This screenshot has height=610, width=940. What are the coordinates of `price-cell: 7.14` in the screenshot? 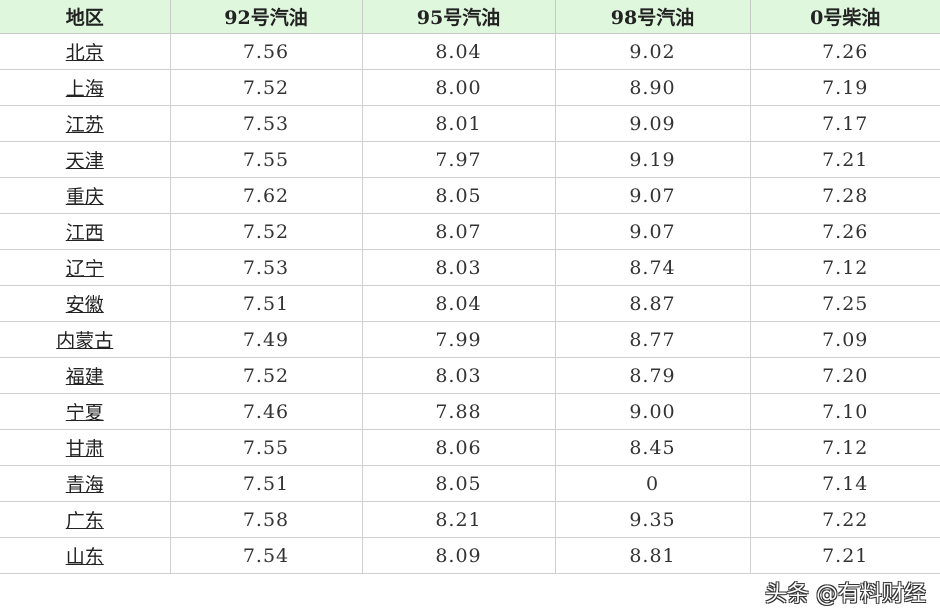 It's located at (844, 483).